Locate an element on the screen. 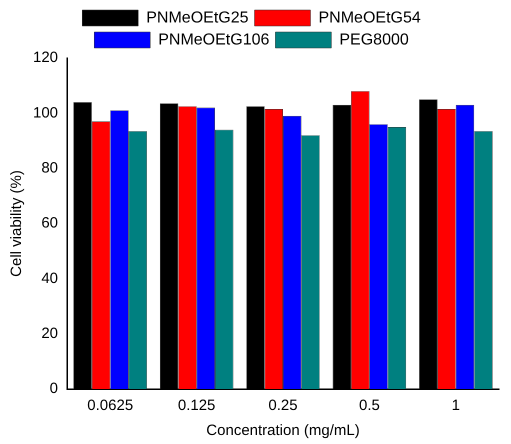 The width and height of the screenshot is (511, 444). y-tick-label: 20 is located at coordinates (49, 333).